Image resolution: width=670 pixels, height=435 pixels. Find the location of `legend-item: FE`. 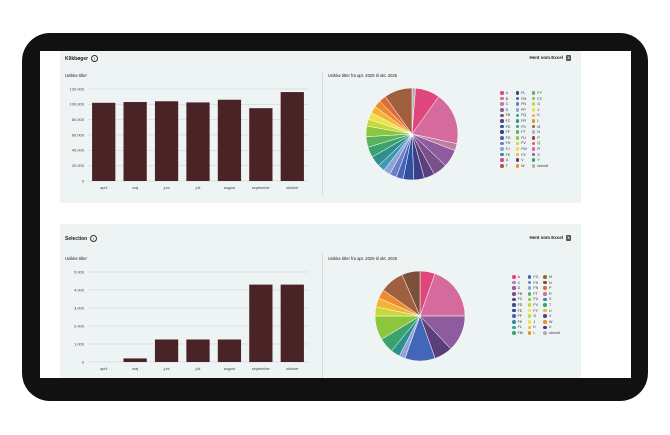

legend-item: FE is located at coordinates (517, 311).